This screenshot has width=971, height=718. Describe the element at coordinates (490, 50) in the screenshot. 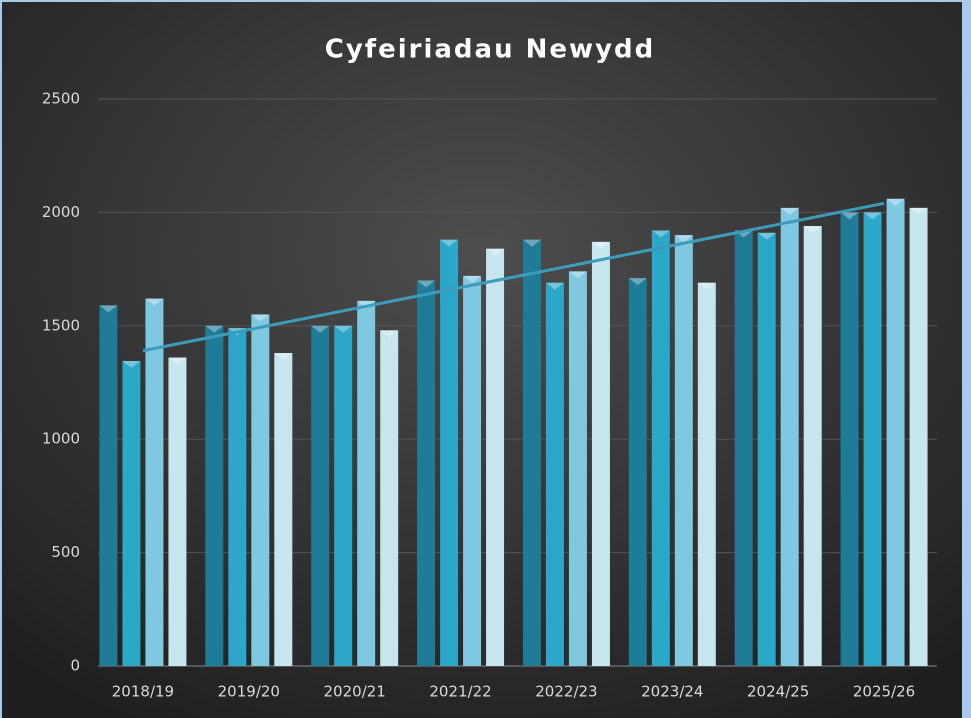

I see `chart-title: Cyfeiriadau Newydd` at that location.